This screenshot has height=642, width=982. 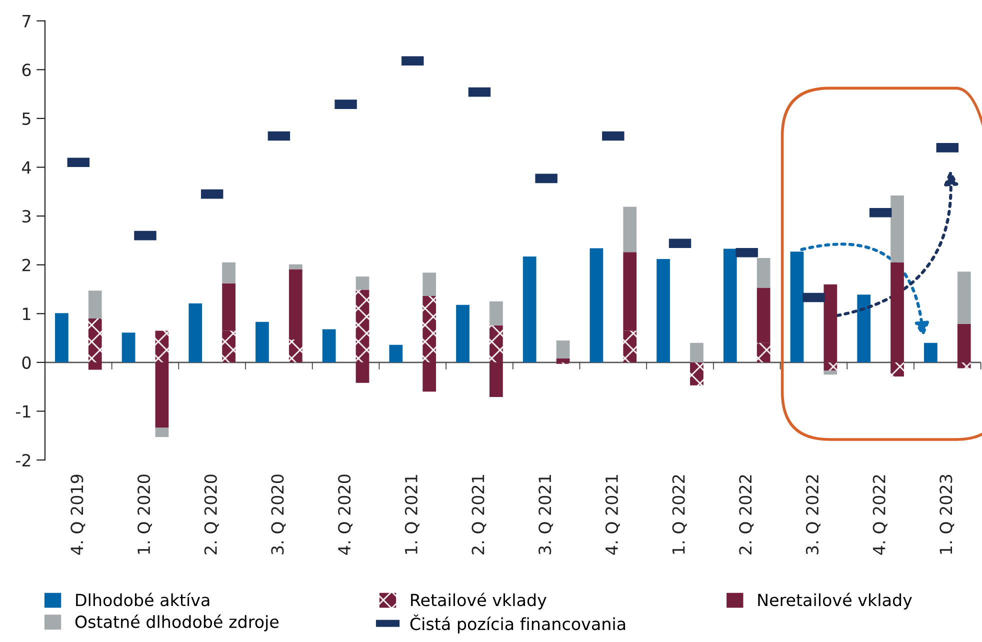 What do you see at coordinates (26, 362) in the screenshot?
I see `y-tick-label: 0` at bounding box center [26, 362].